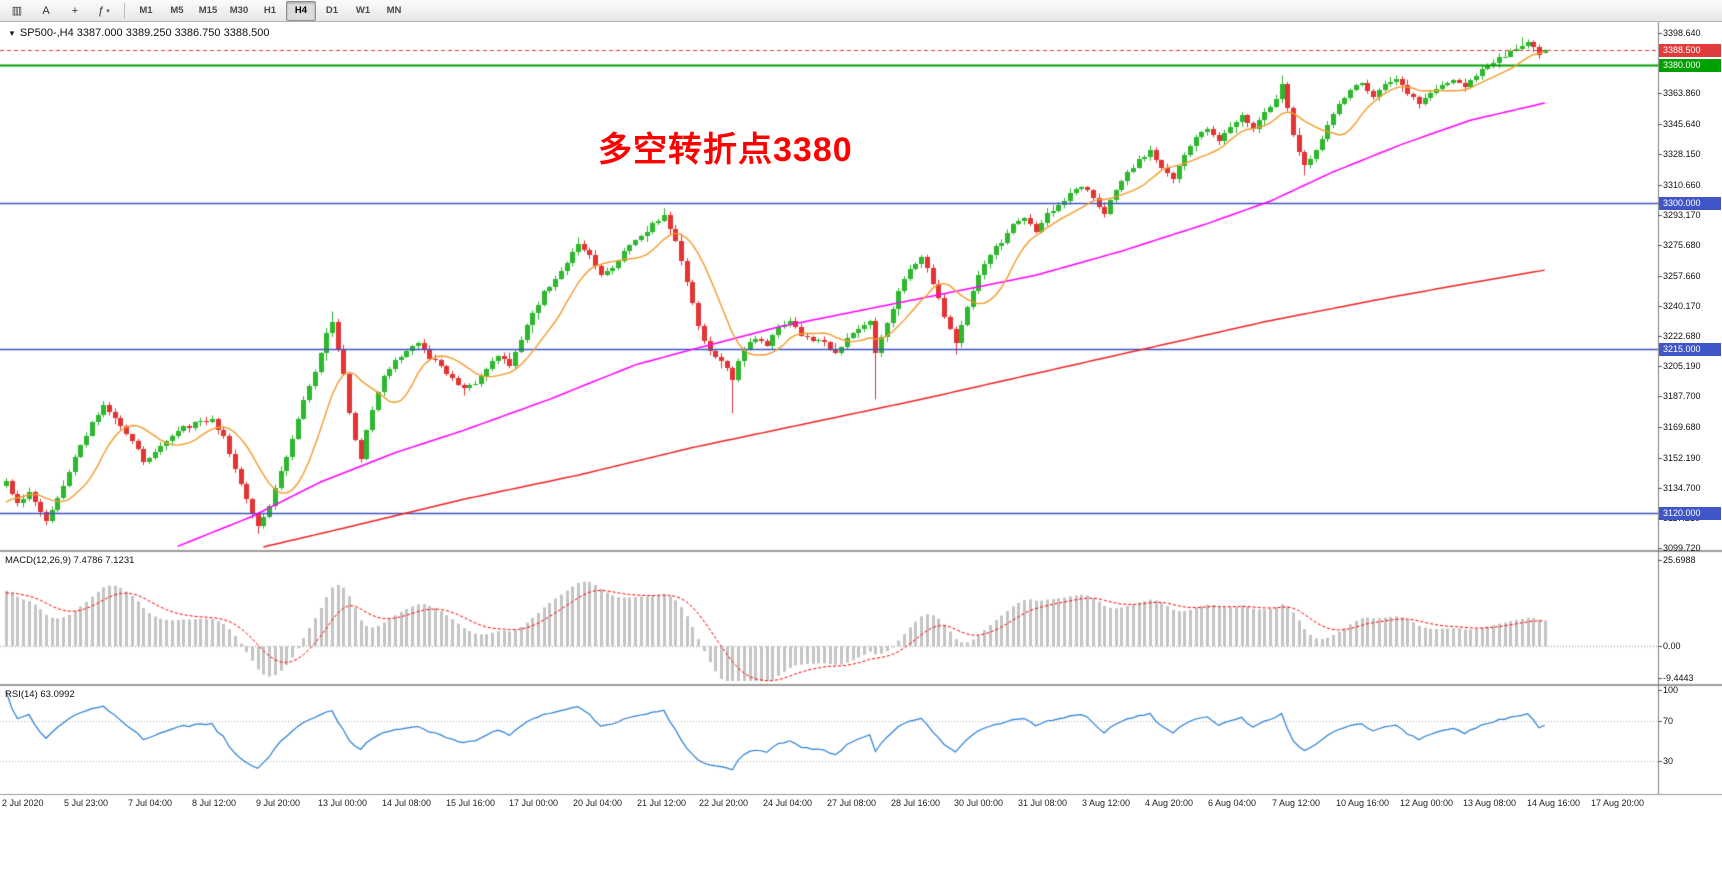 This screenshot has width=1722, height=893. Describe the element at coordinates (40, 694) in the screenshot. I see `rsi-indicator-label: RSI(14) 63.0992` at that location.